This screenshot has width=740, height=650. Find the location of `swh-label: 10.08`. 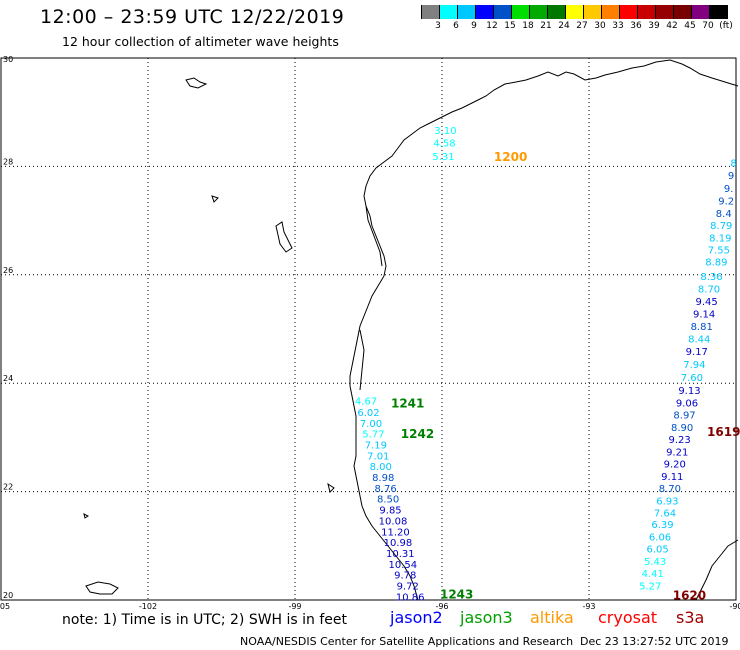

swh-label: 10.08 is located at coordinates (393, 521).